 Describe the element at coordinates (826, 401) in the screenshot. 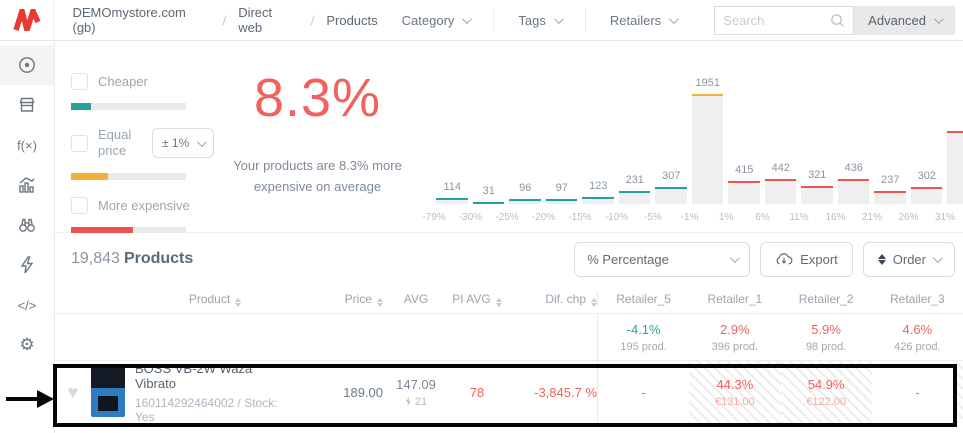

I see `retailer-price: €122.00` at that location.